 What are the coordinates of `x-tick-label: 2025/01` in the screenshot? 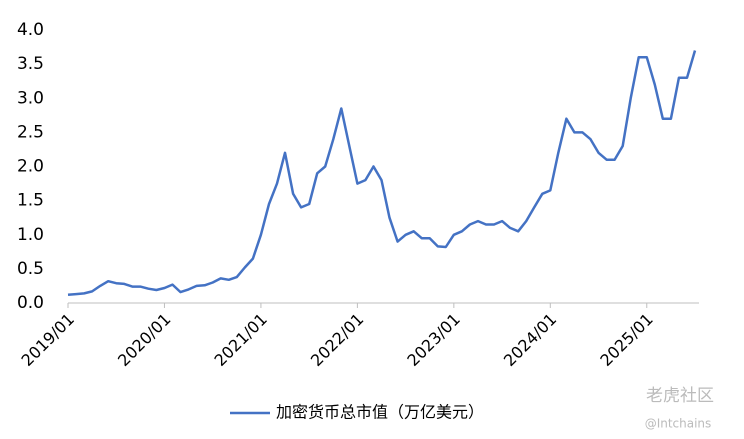 It's located at (626, 340).